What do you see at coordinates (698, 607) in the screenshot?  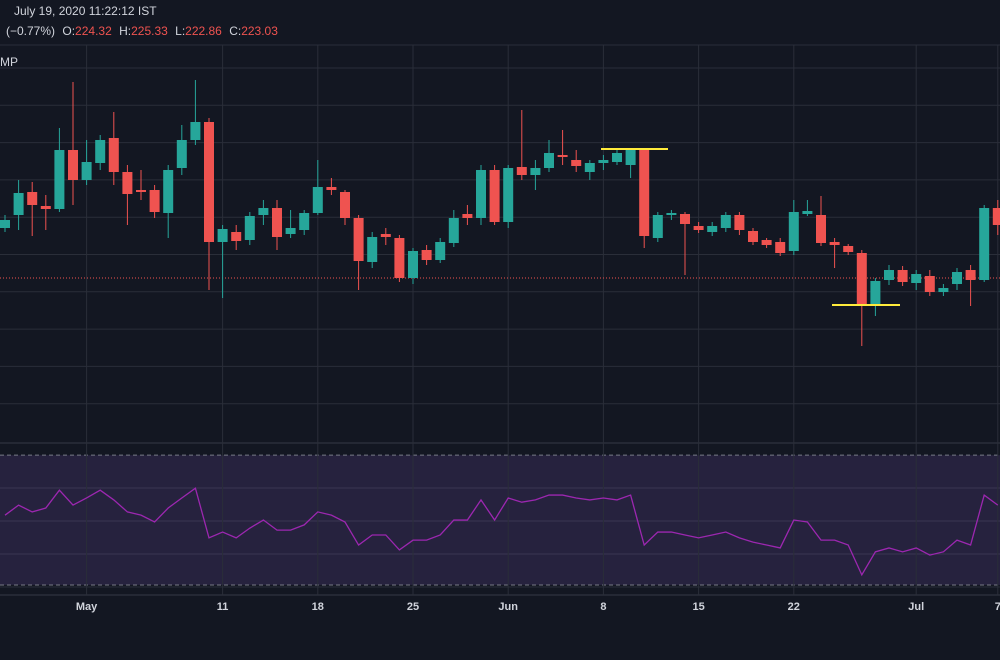 I see `x-tick-label: 15` at bounding box center [698, 607].